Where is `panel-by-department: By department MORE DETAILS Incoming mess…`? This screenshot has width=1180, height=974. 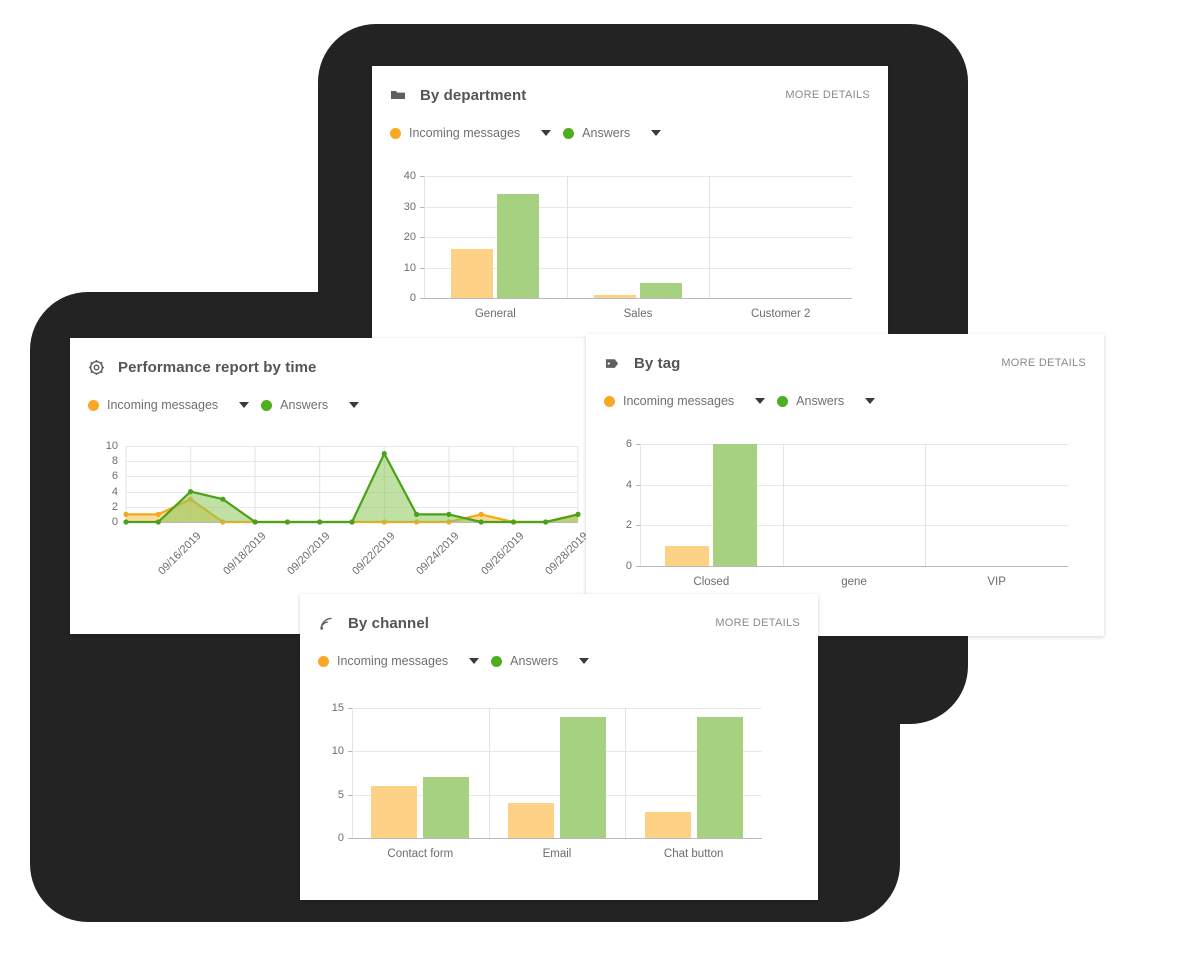
panel-by-department: By department MORE DETAILS Incoming mess… is located at coordinates (630, 211).